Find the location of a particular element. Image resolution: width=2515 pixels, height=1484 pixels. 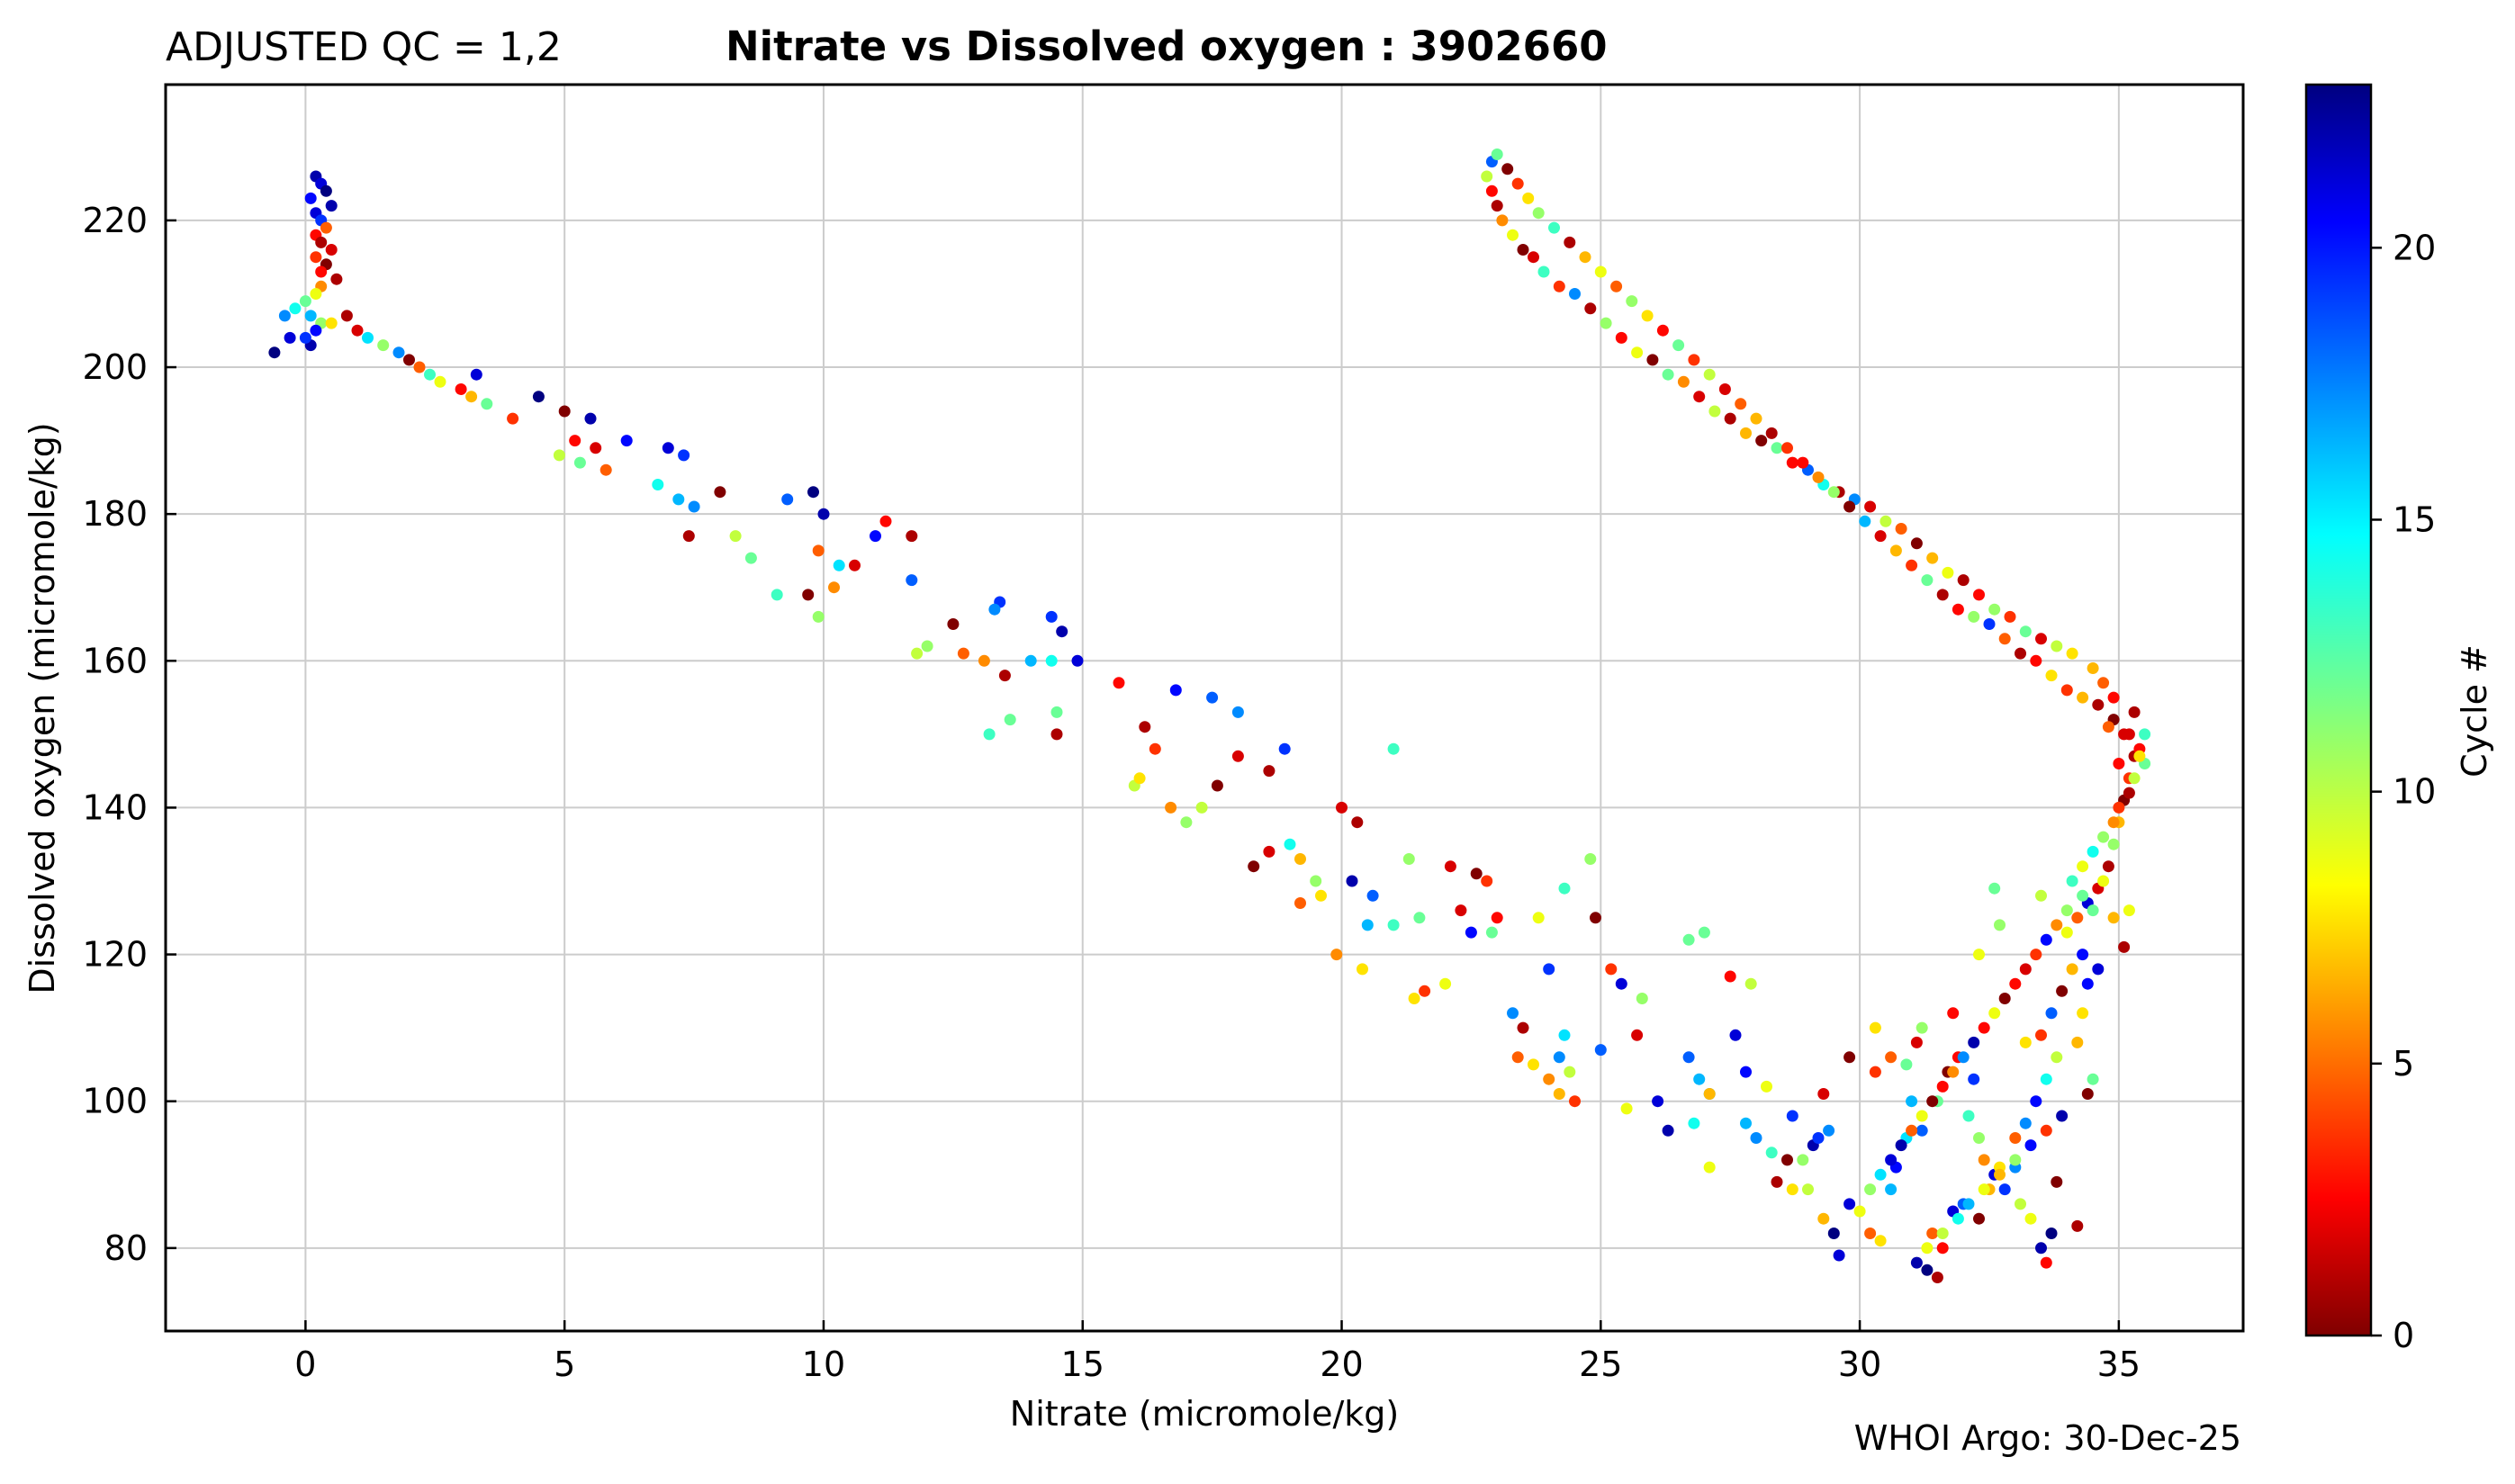

colorbar-tick-label: 15 is located at coordinates (2414, 519).